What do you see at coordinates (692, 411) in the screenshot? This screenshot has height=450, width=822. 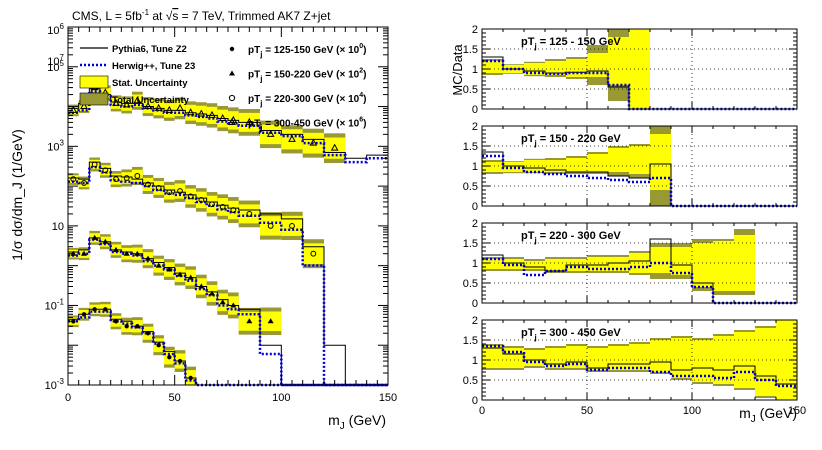 I see `ratio-x-tick-label: 100` at bounding box center [692, 411].